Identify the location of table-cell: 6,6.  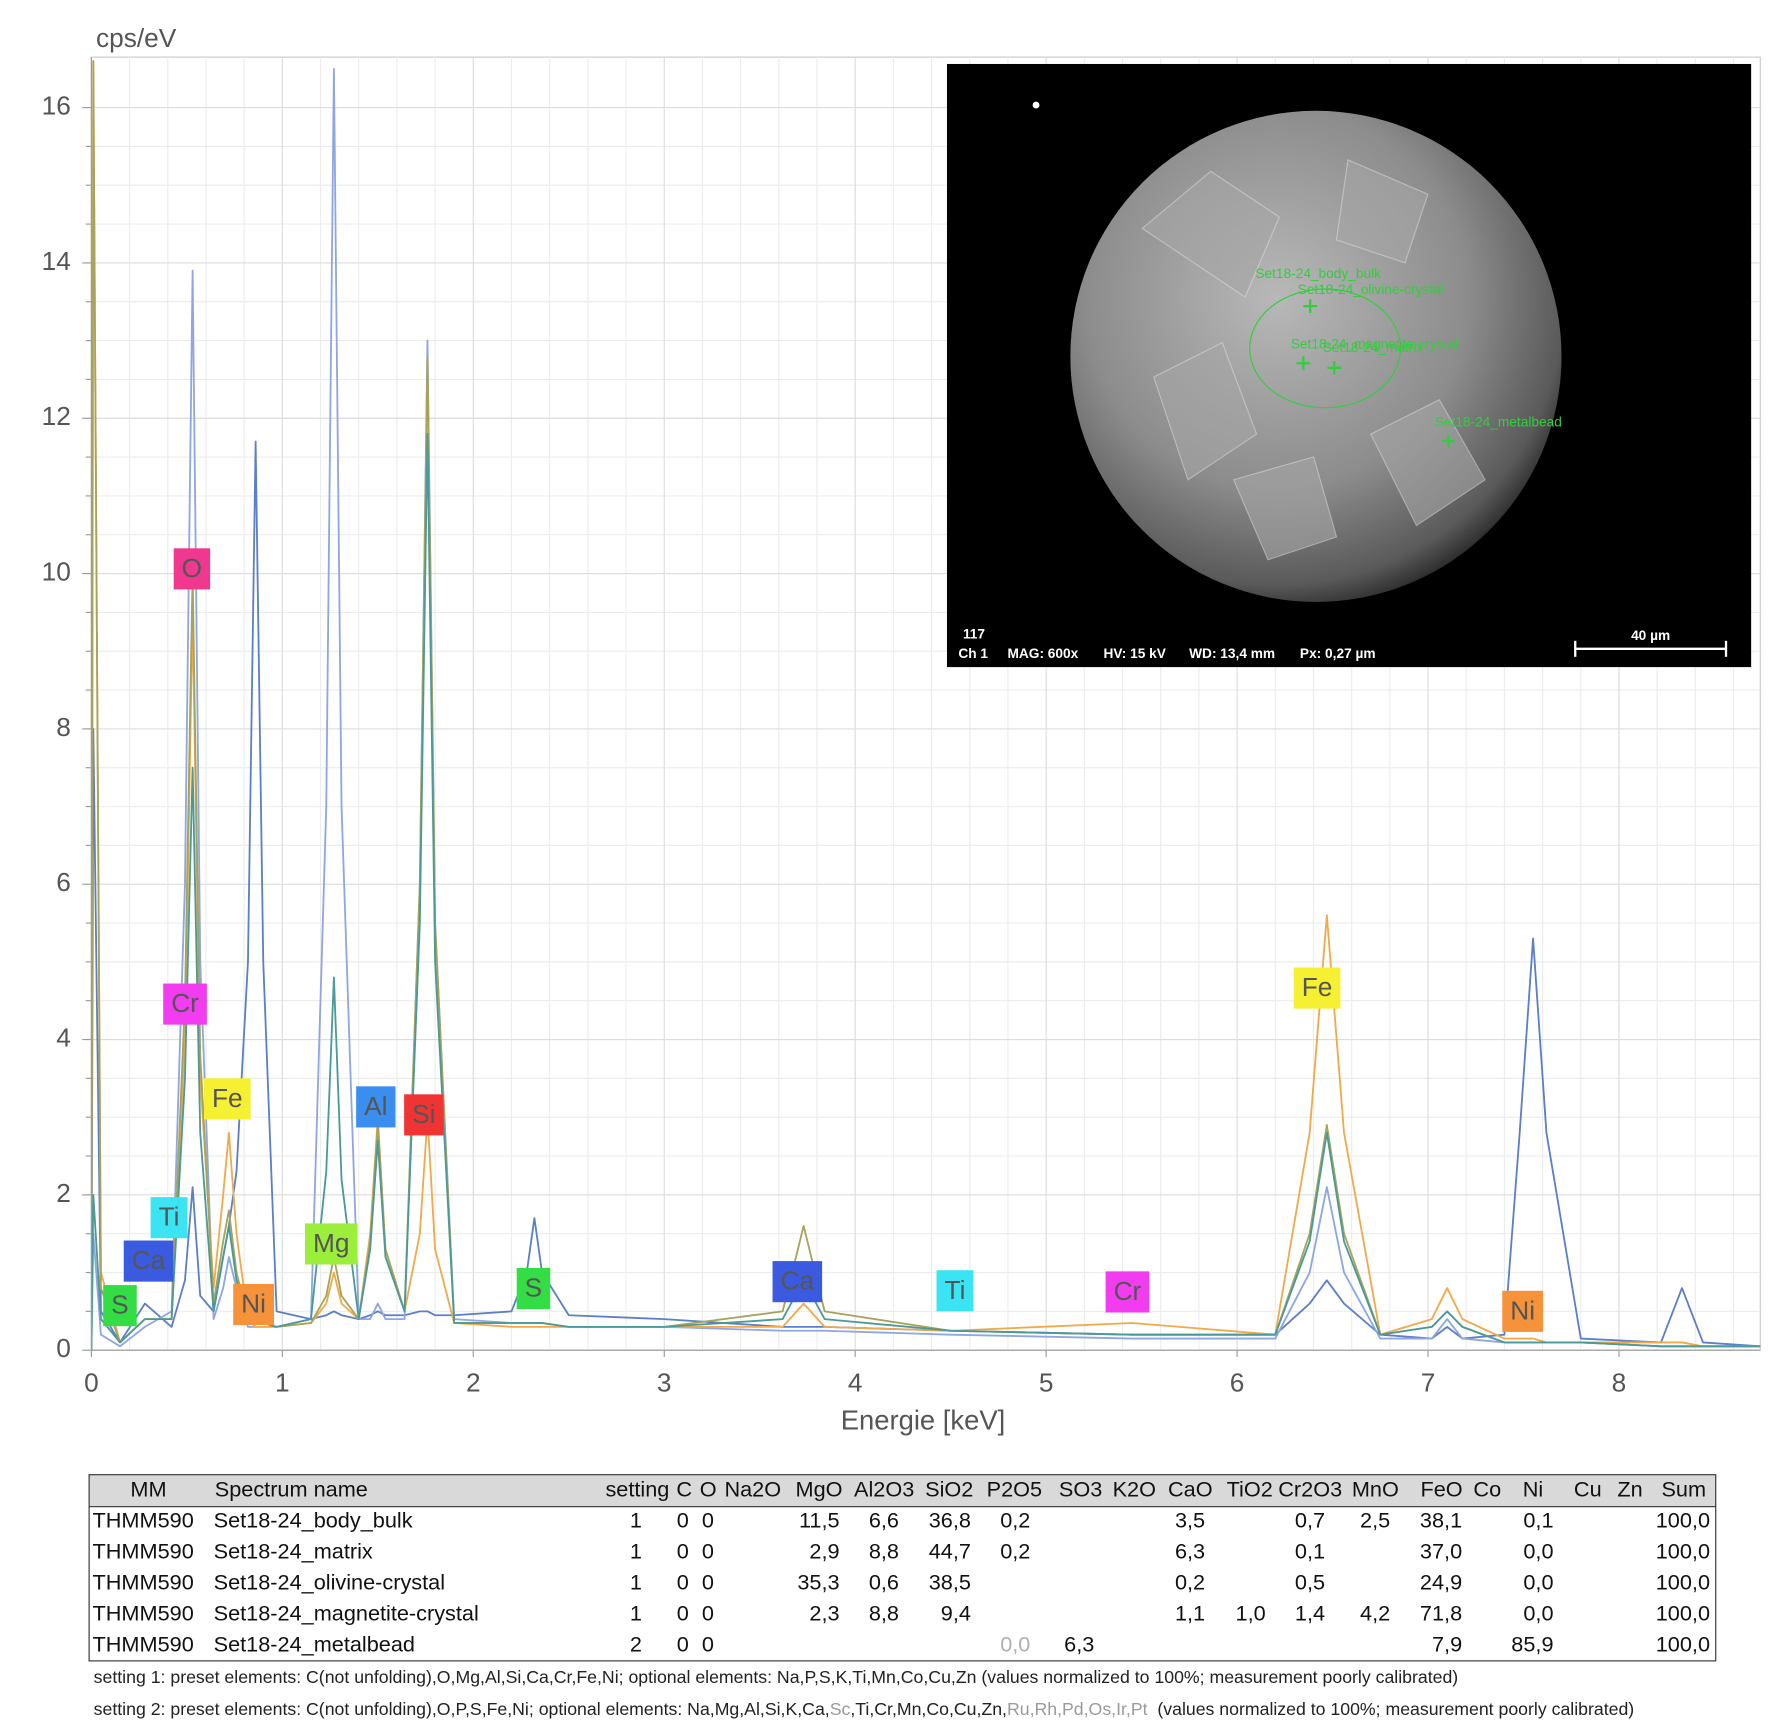
(884, 1519).